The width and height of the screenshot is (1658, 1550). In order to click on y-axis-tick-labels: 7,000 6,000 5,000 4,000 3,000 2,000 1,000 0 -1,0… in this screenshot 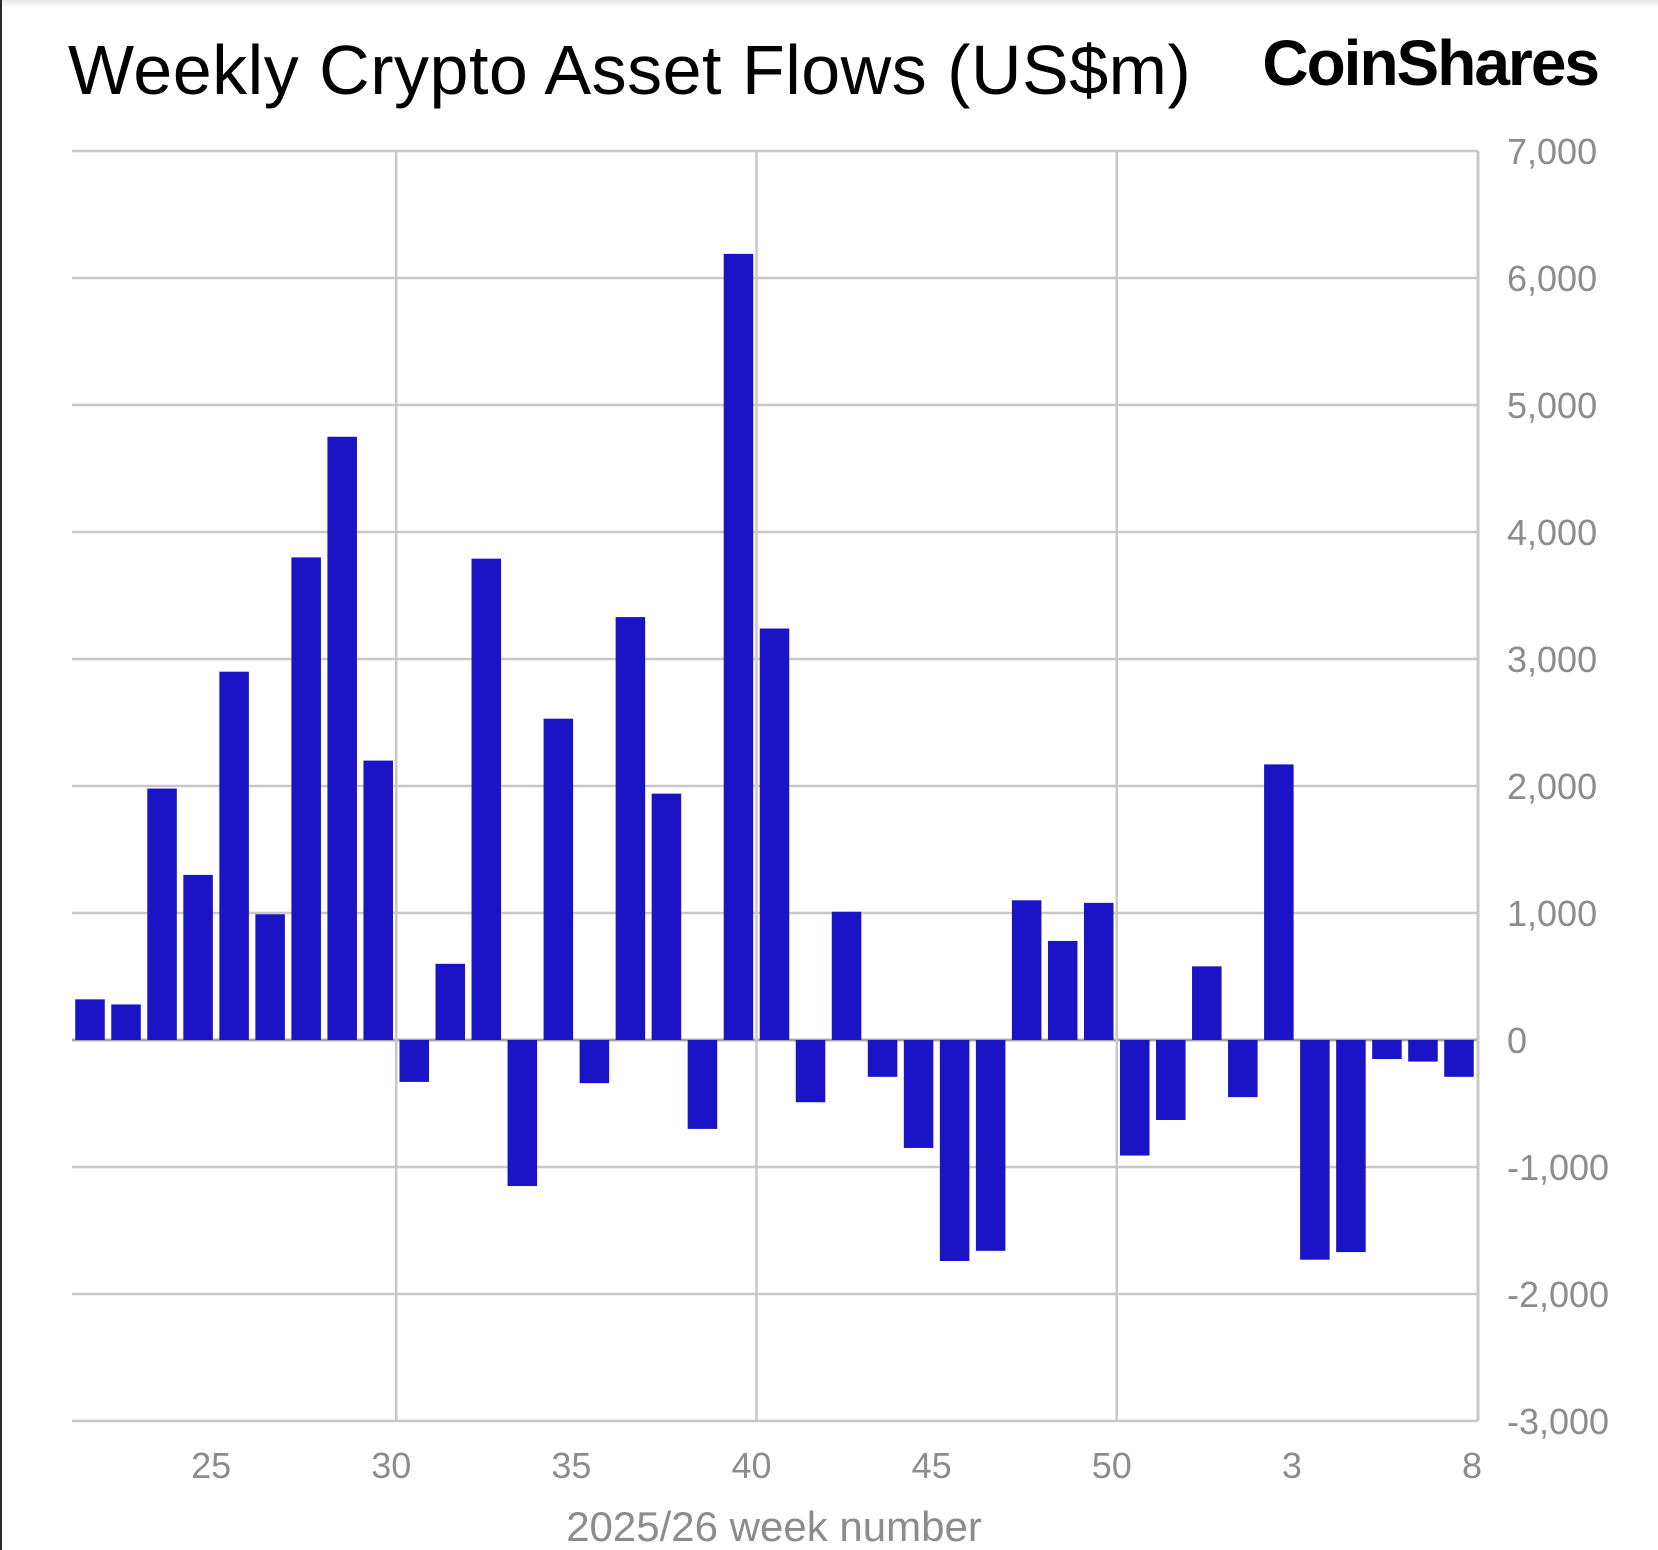, I will do `click(1558, 786)`.